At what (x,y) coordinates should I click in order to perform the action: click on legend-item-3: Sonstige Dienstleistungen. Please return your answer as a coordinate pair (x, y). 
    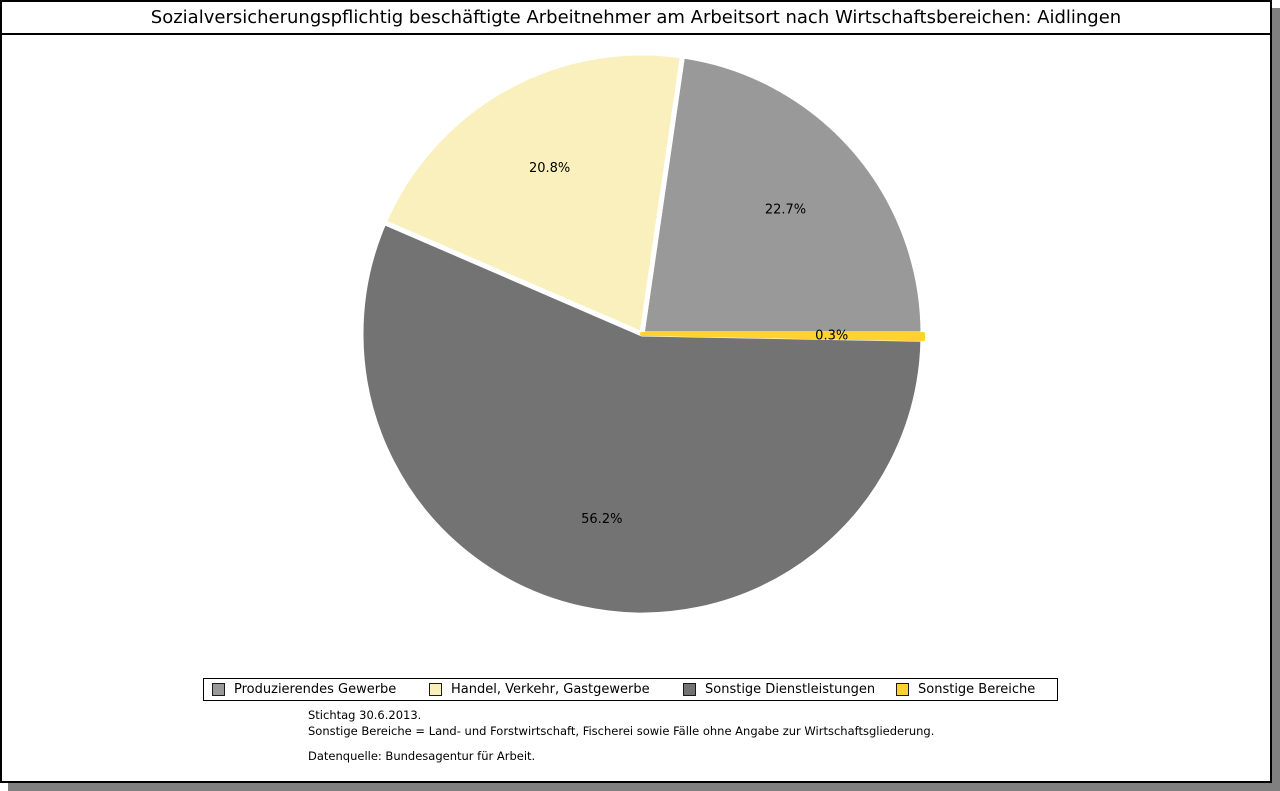
    Looking at the image, I should click on (779, 689).